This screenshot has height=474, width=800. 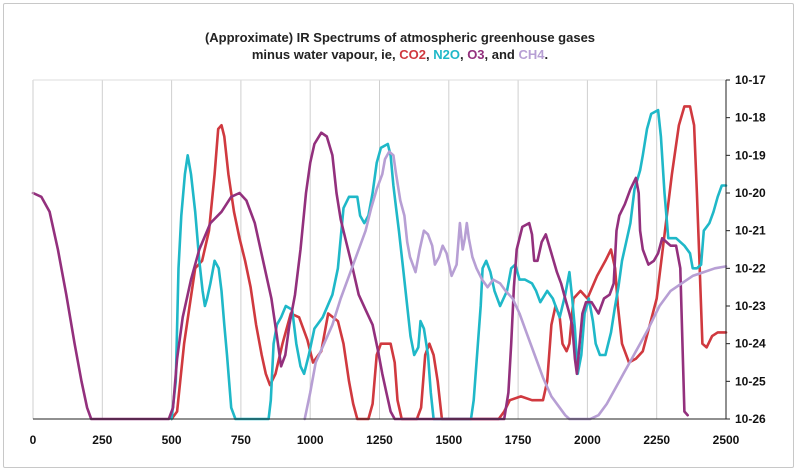 What do you see at coordinates (241, 440) in the screenshot?
I see `x-tick-label: 750` at bounding box center [241, 440].